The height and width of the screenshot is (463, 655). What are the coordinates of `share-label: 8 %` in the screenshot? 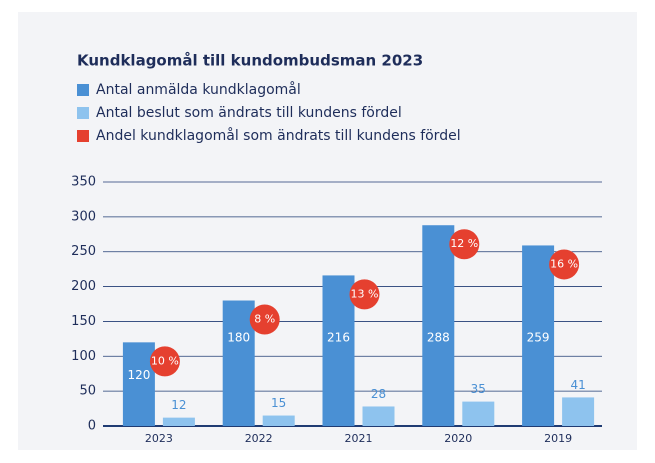 It's located at (264, 319).